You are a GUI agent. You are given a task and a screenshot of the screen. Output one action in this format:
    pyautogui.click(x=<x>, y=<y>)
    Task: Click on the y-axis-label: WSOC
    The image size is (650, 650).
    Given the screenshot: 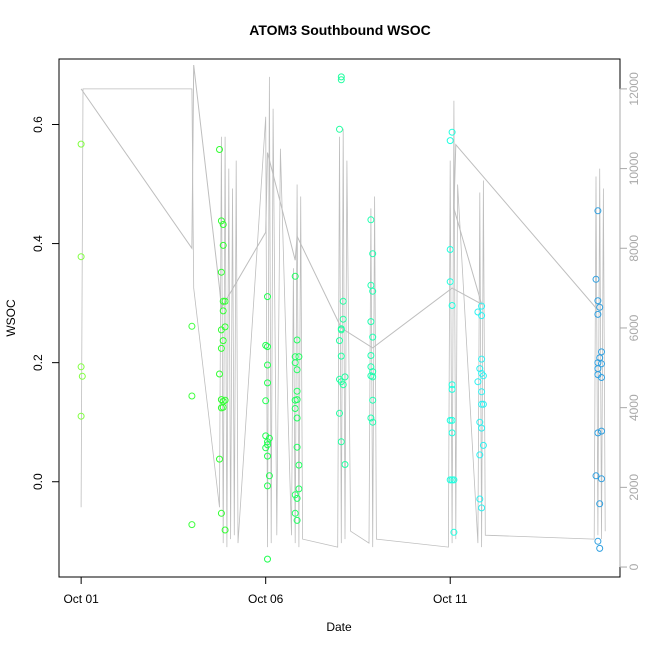 What is the action you would take?
    pyautogui.click(x=11, y=318)
    